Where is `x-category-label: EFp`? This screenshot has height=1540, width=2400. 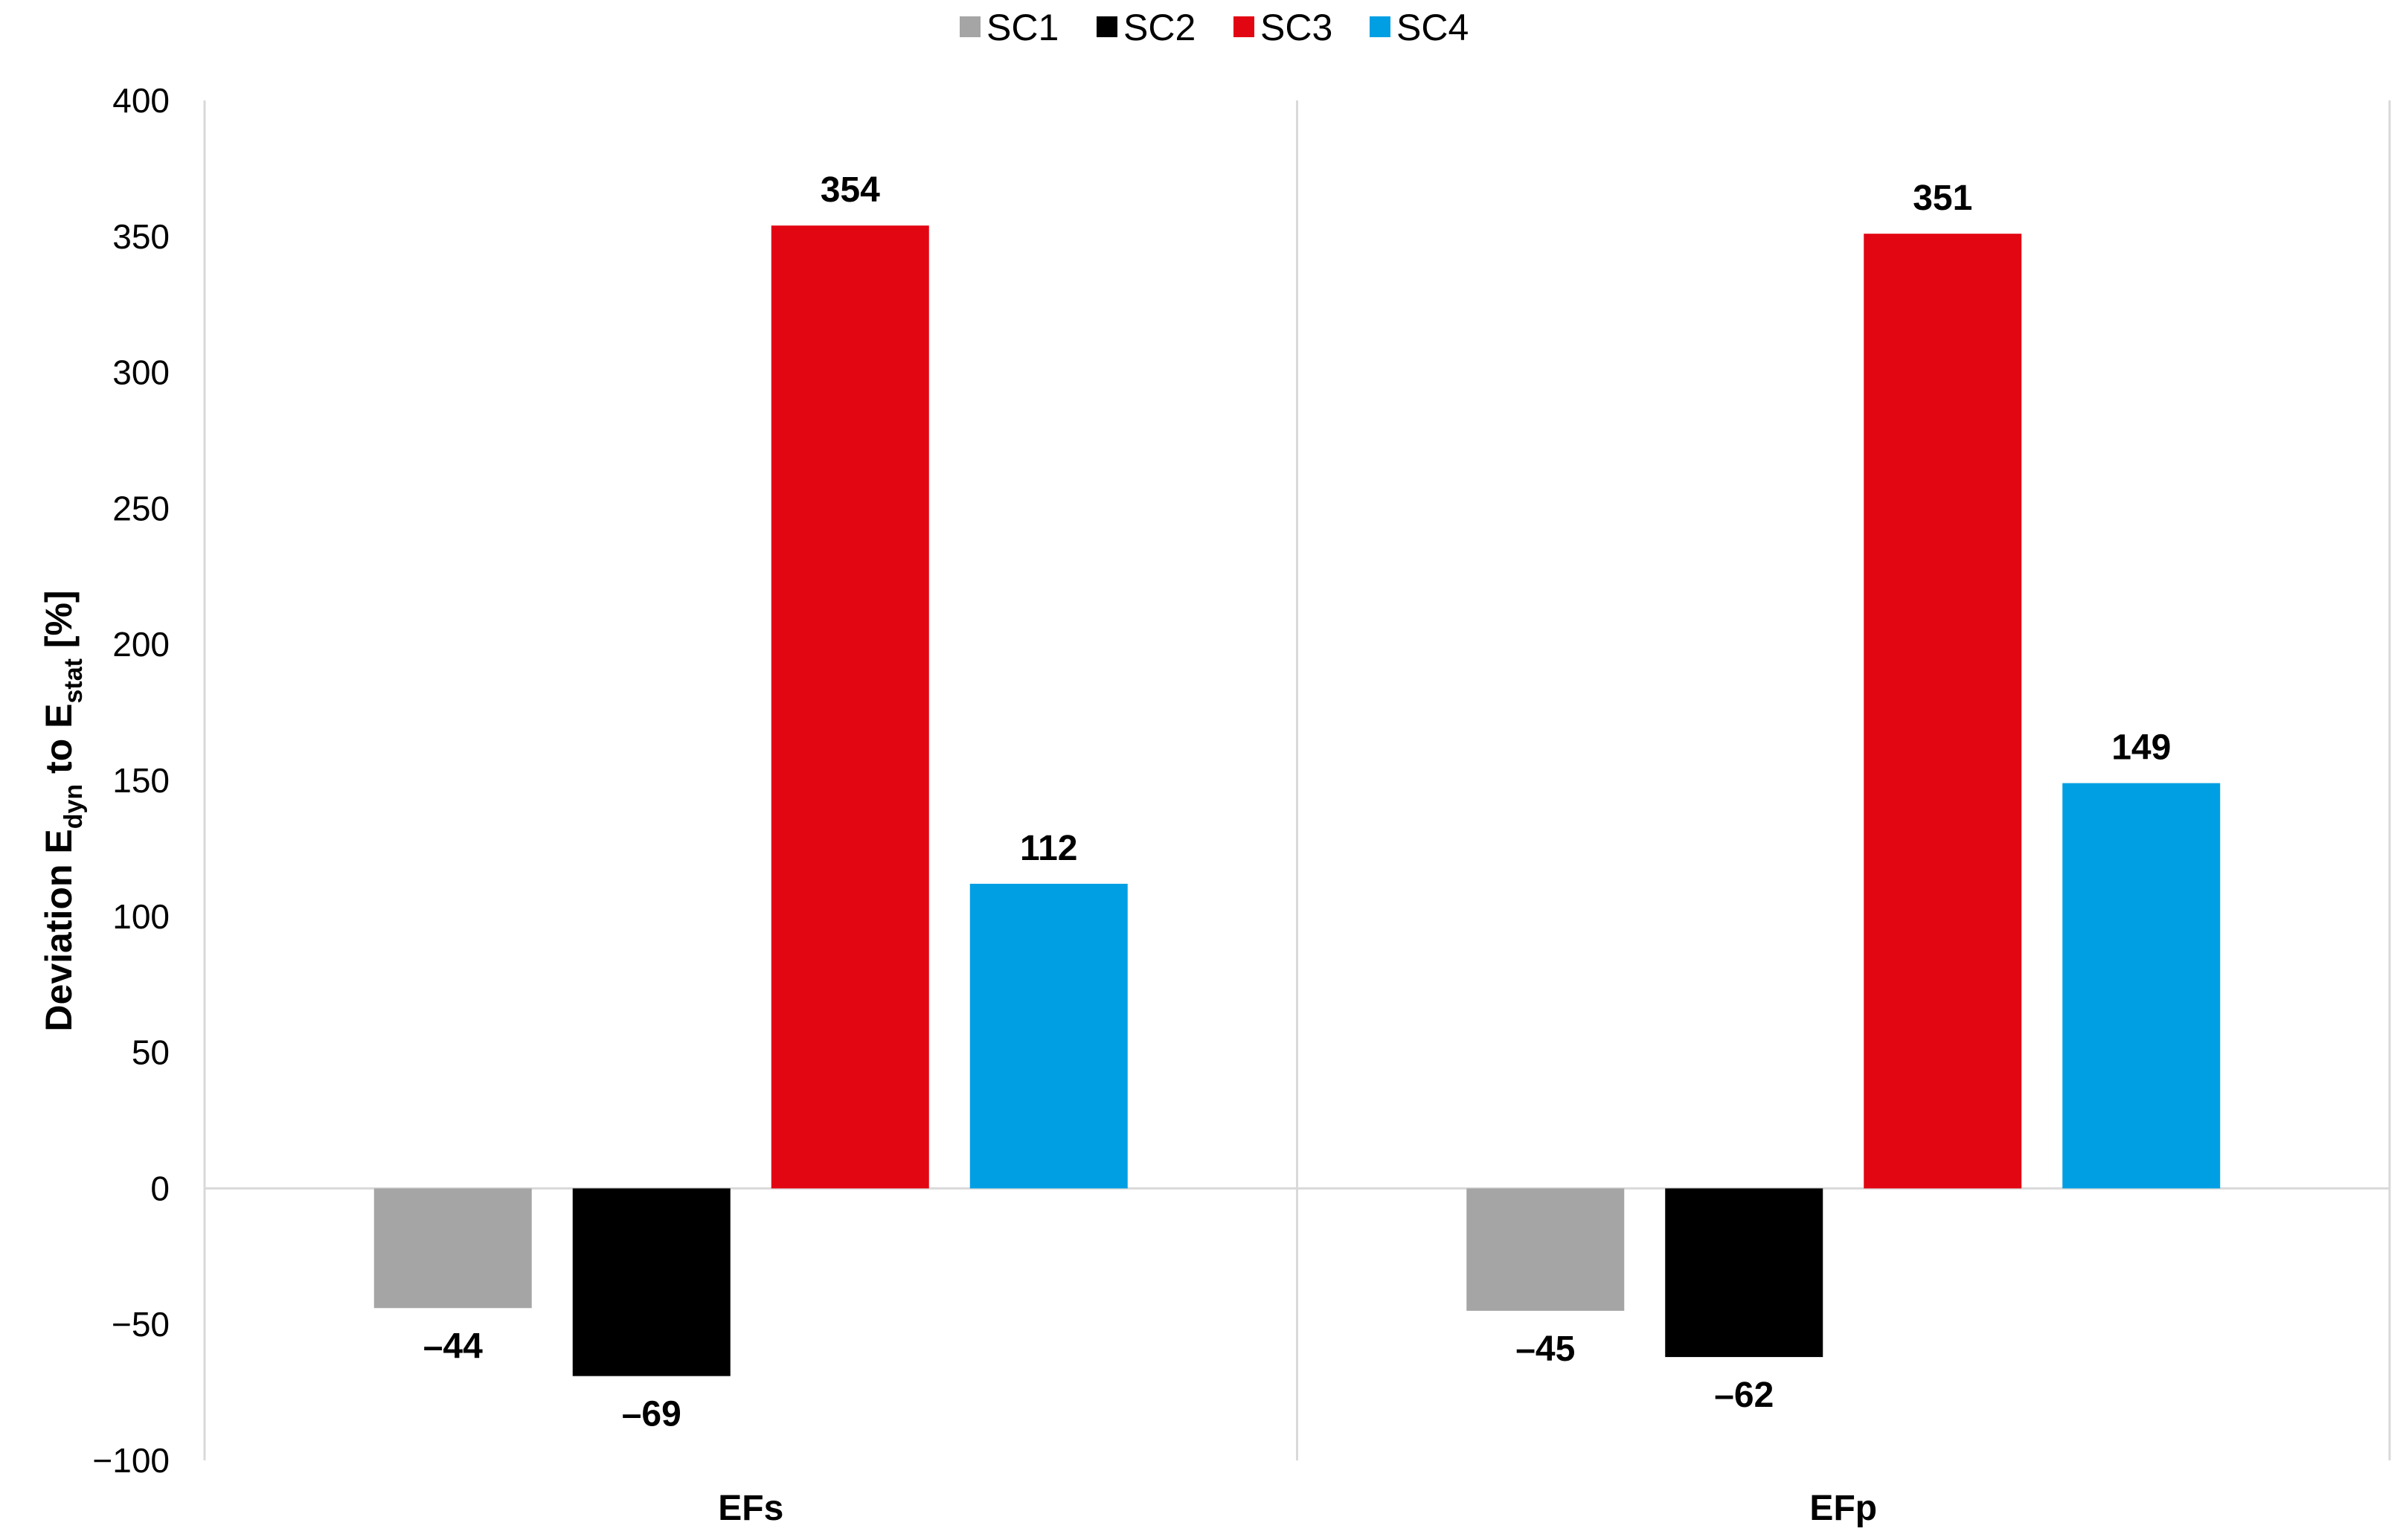 x-category-label: EFp is located at coordinates (1843, 1508).